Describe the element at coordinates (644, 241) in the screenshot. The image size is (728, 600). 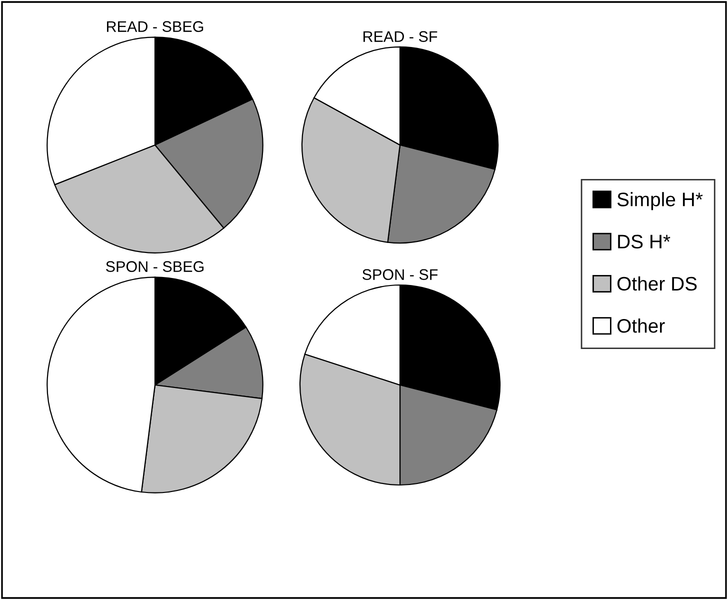
I see `legend-label: DS H*` at that location.